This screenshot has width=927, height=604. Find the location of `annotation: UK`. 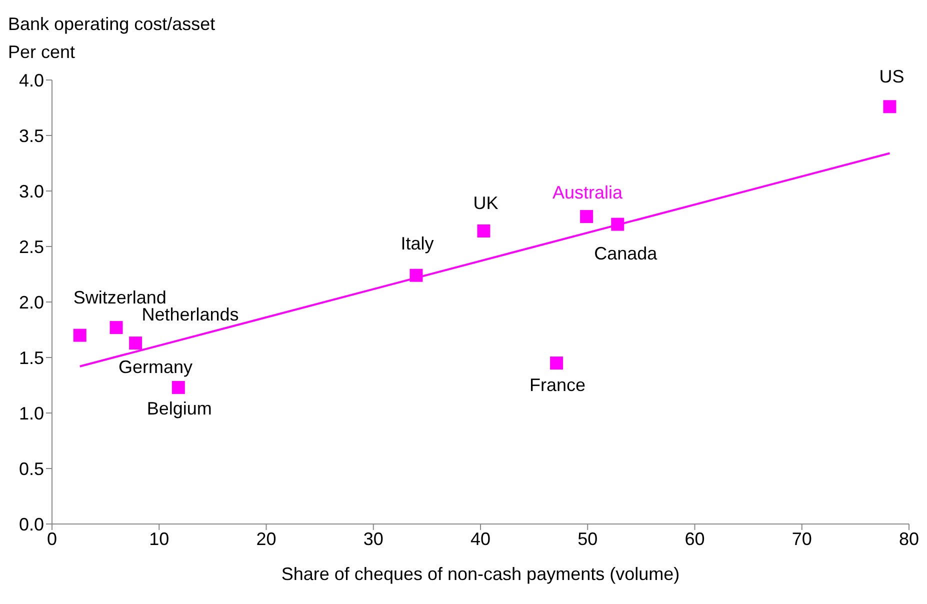

annotation: UK is located at coordinates (485, 202).